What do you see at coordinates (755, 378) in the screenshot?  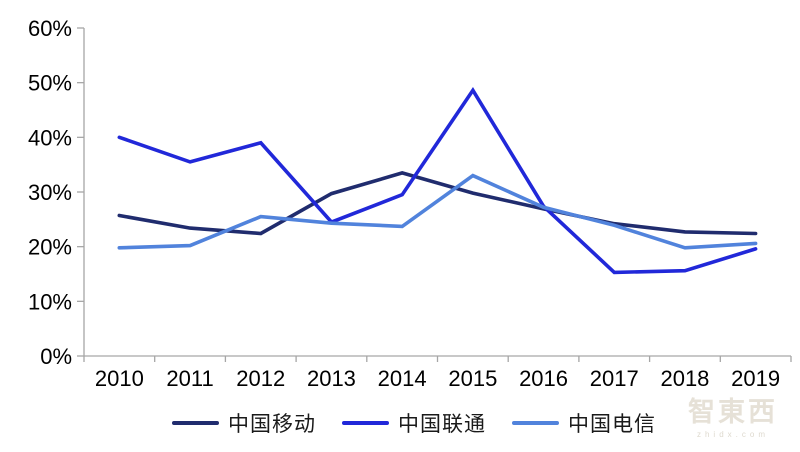 I see `x-tick-label: 2019` at bounding box center [755, 378].